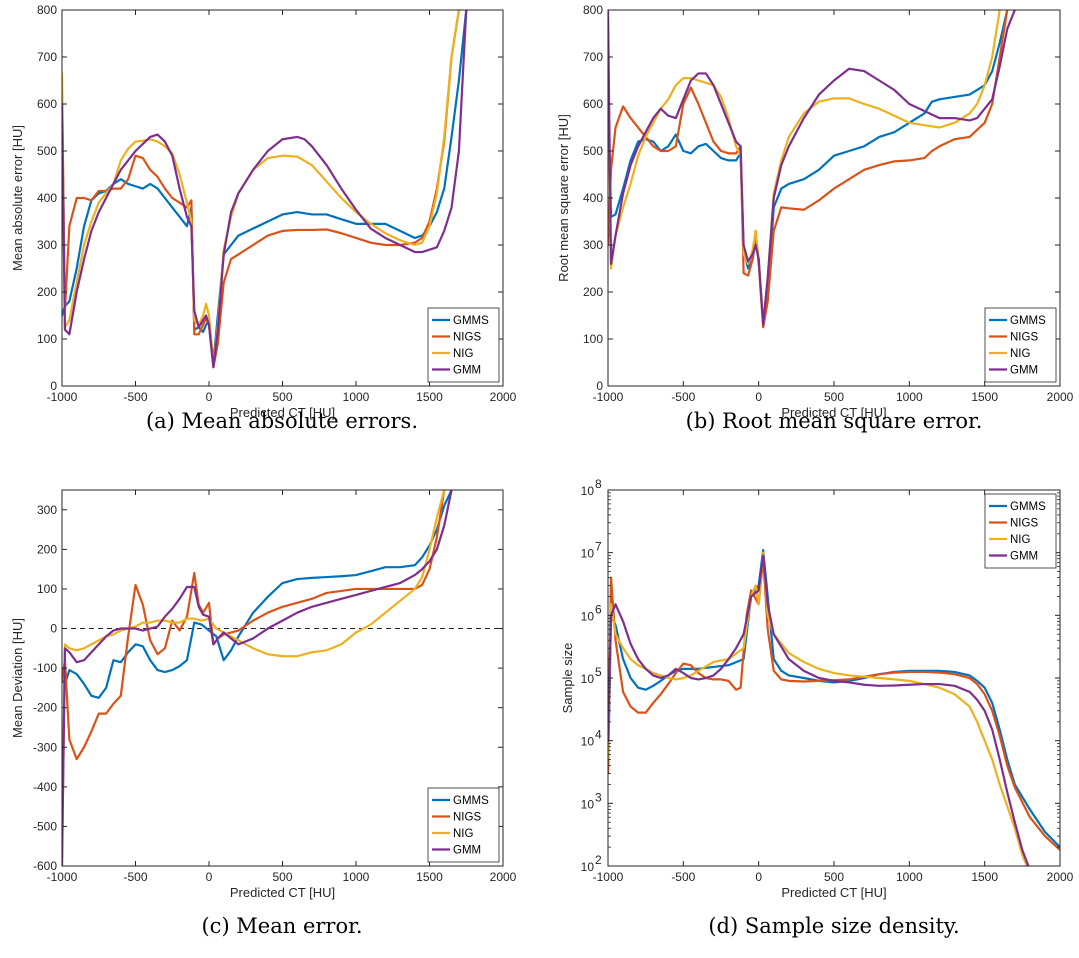 This screenshot has height=958, width=1079. I want to click on y-tick-label-exponent: 8, so click(598, 484).